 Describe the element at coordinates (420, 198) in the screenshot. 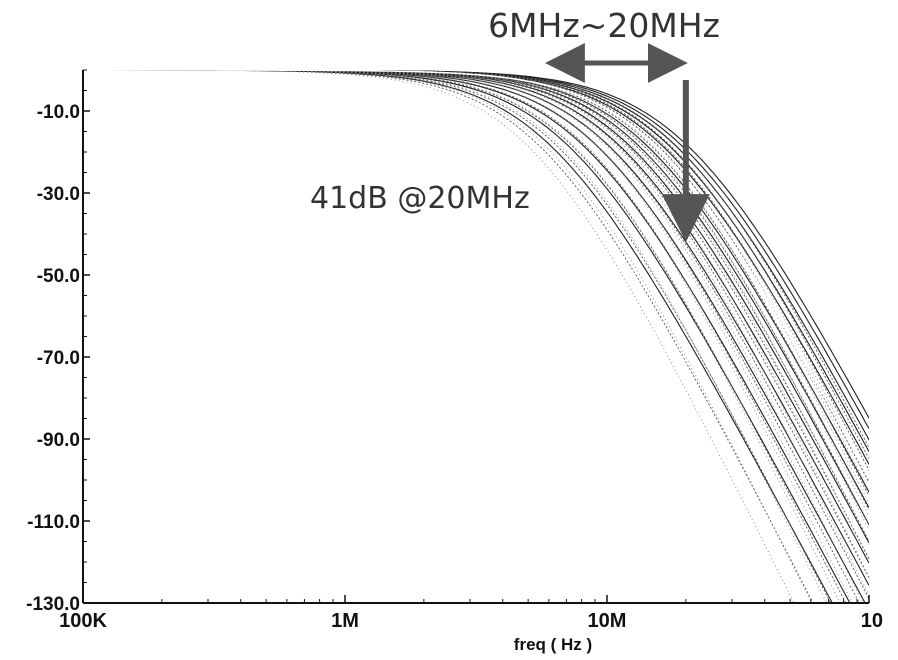

I see `attenuation-label: 41dB @20MHz` at that location.